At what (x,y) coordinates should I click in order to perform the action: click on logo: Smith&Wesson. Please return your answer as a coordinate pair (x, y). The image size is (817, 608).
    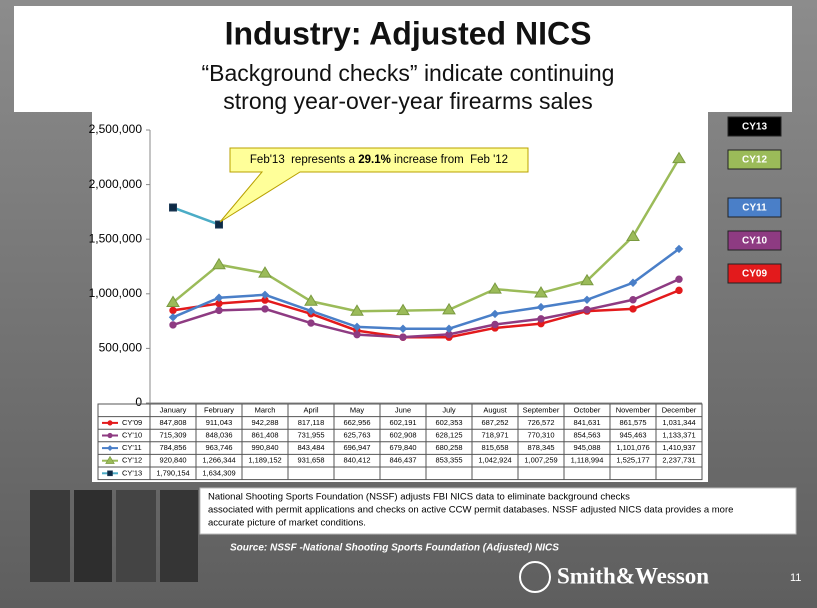
    Looking at the image, I should click on (633, 575).